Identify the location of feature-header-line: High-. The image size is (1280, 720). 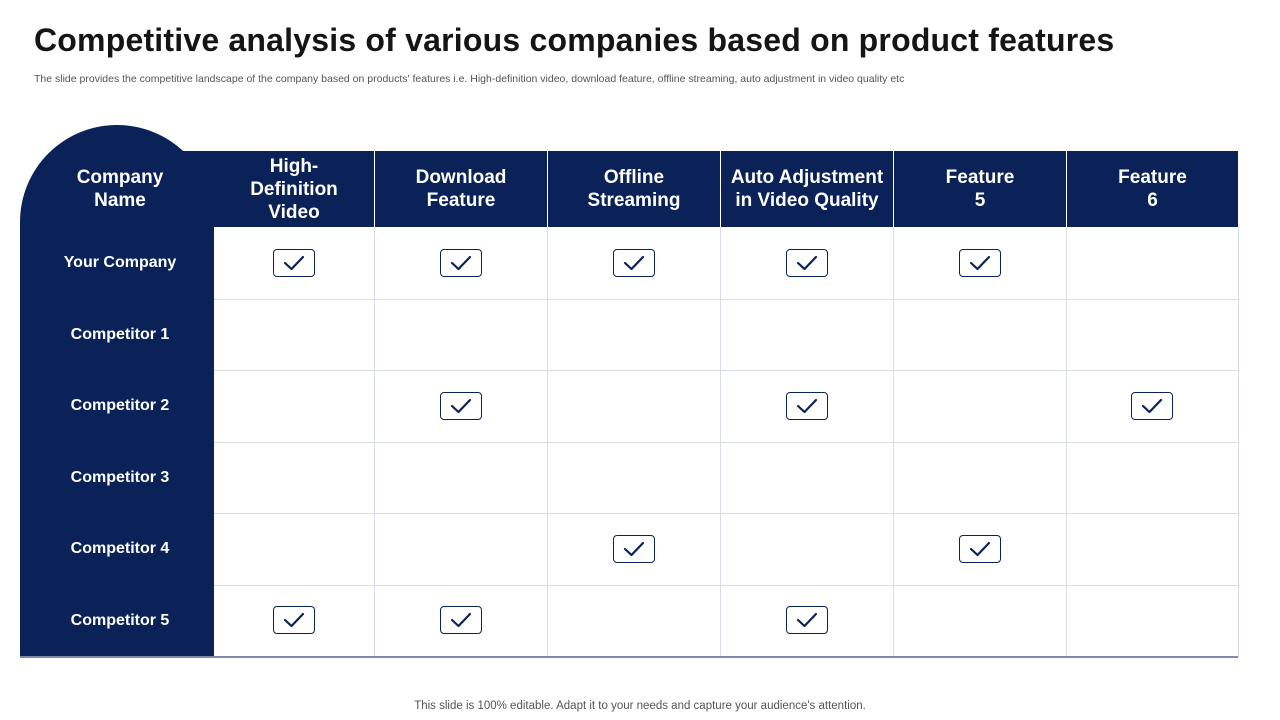
(294, 166).